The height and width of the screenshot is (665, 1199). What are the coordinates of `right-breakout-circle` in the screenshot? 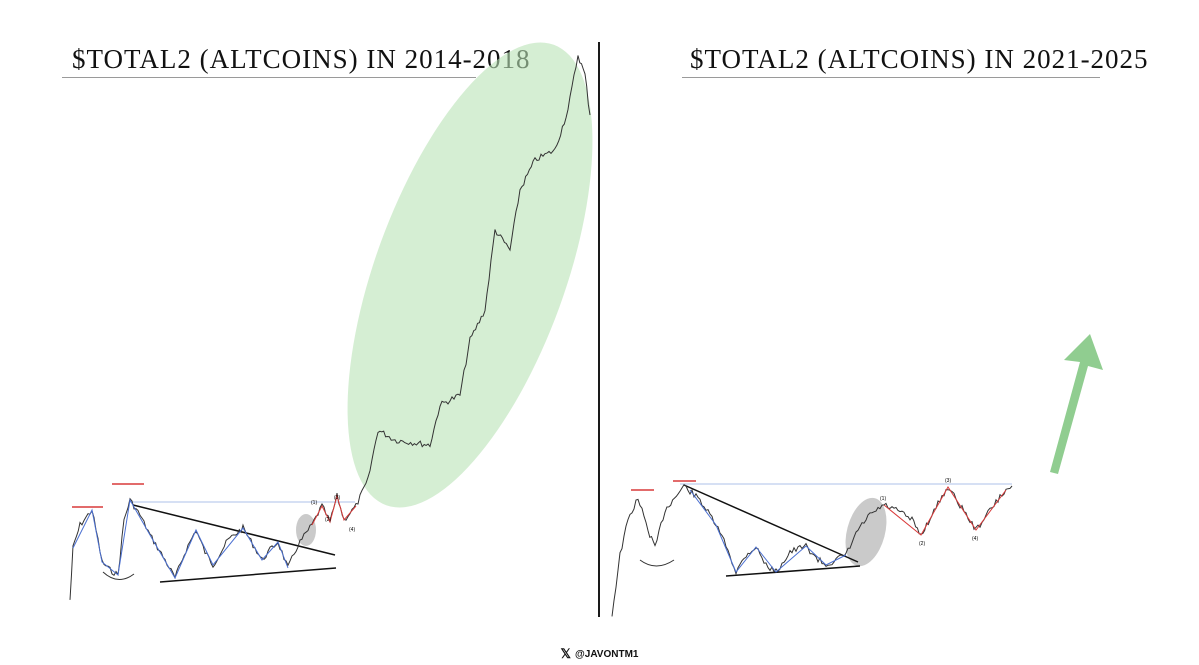 It's located at (866, 532).